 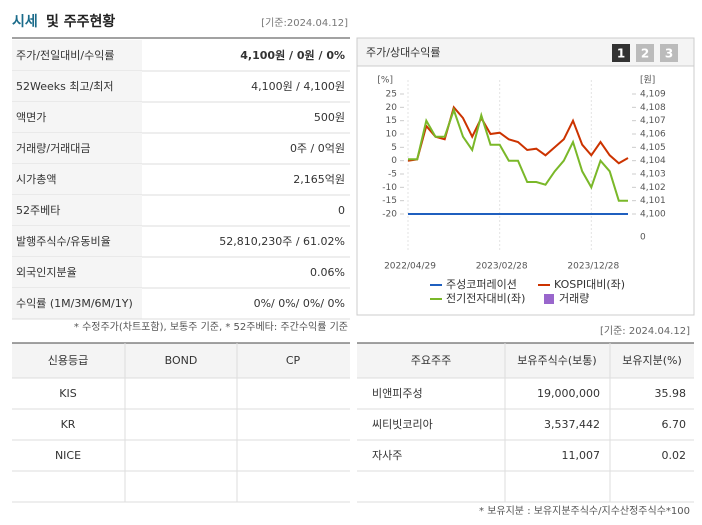 What do you see at coordinates (391, 95) in the screenshot?
I see `y-tick-label: 25` at bounding box center [391, 95].